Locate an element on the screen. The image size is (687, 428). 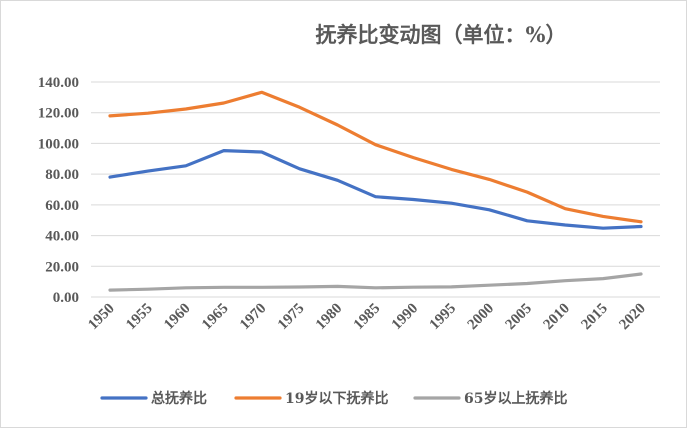
y-tick-label: 140.00 is located at coordinates (58, 83).